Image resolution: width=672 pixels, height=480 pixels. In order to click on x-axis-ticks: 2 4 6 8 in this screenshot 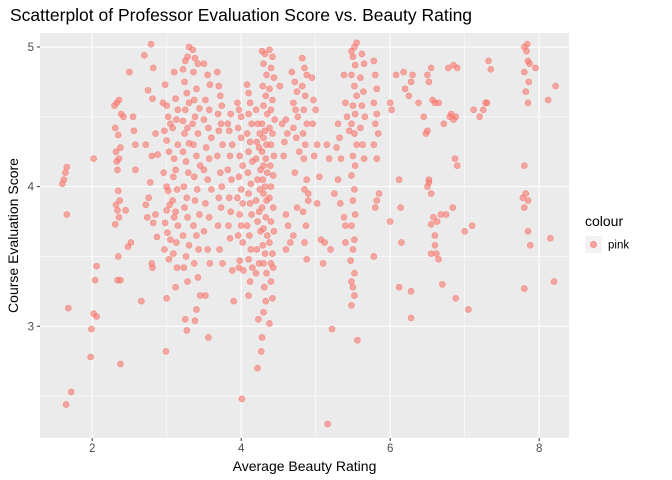, I will do `click(315, 446)`.